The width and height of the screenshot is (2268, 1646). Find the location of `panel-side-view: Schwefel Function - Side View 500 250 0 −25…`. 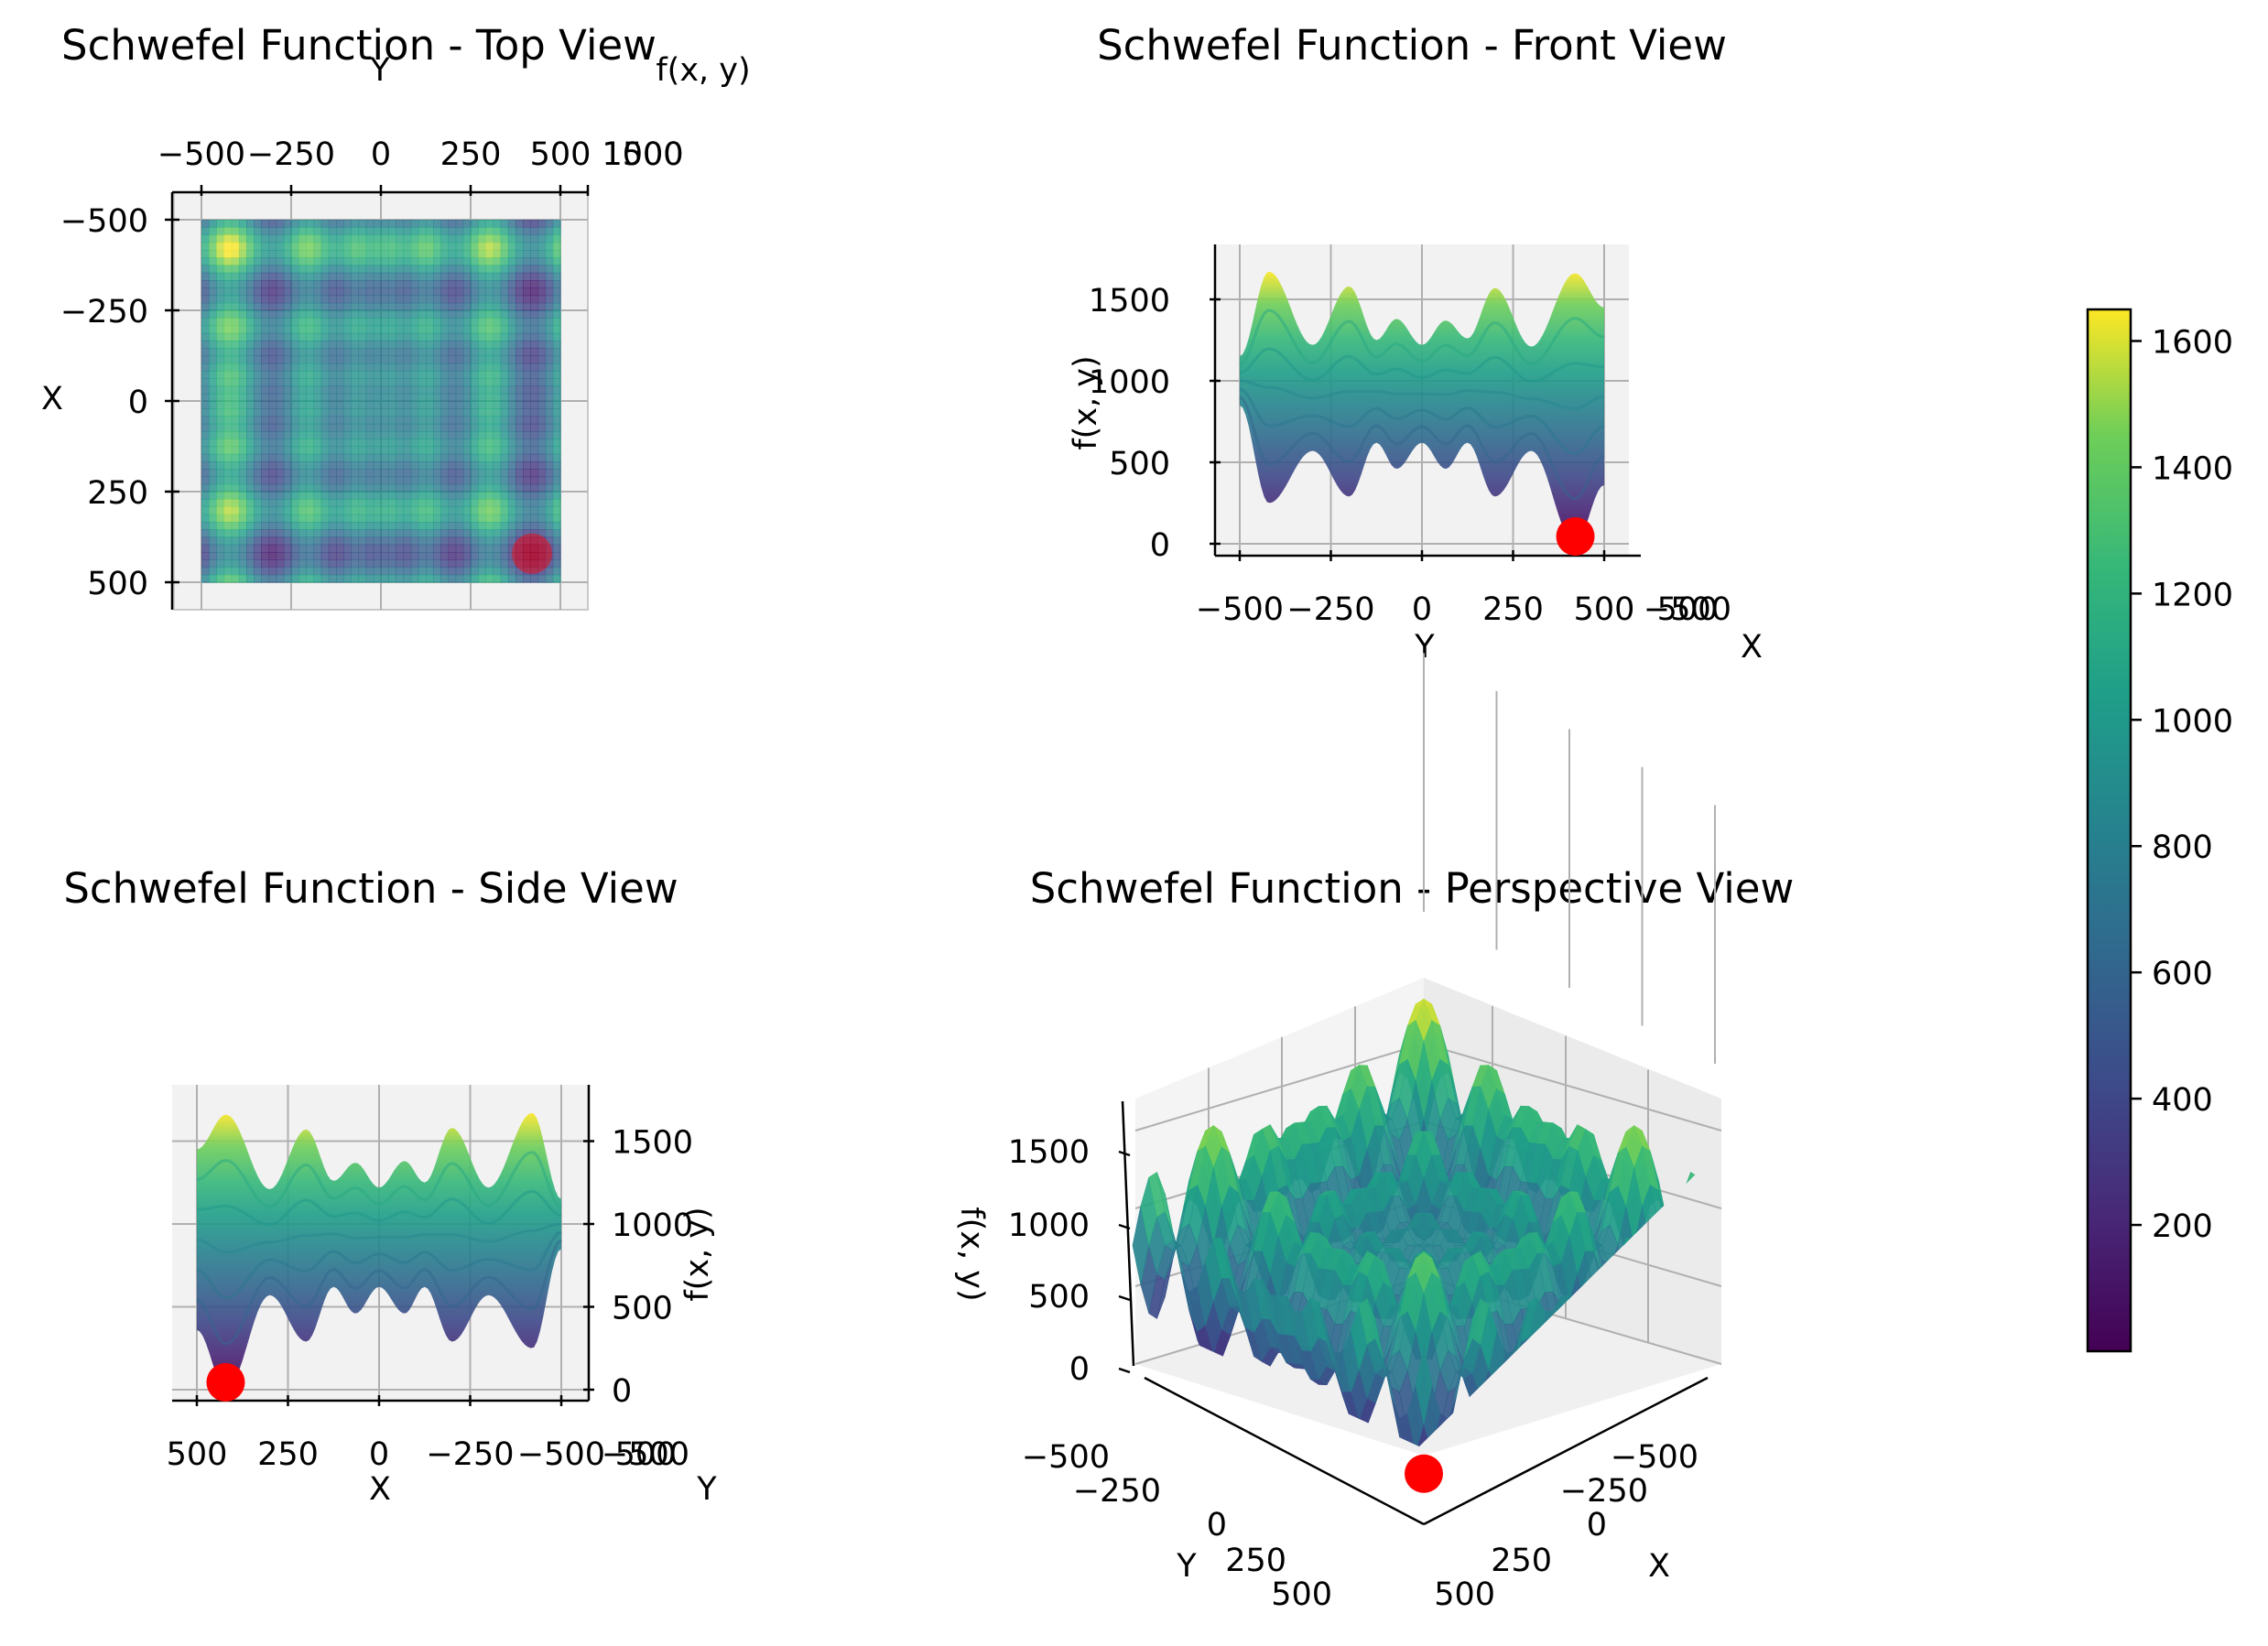

panel-side-view: Schwefel Function - Side View 500 250 0 −25… is located at coordinates (390, 1186).